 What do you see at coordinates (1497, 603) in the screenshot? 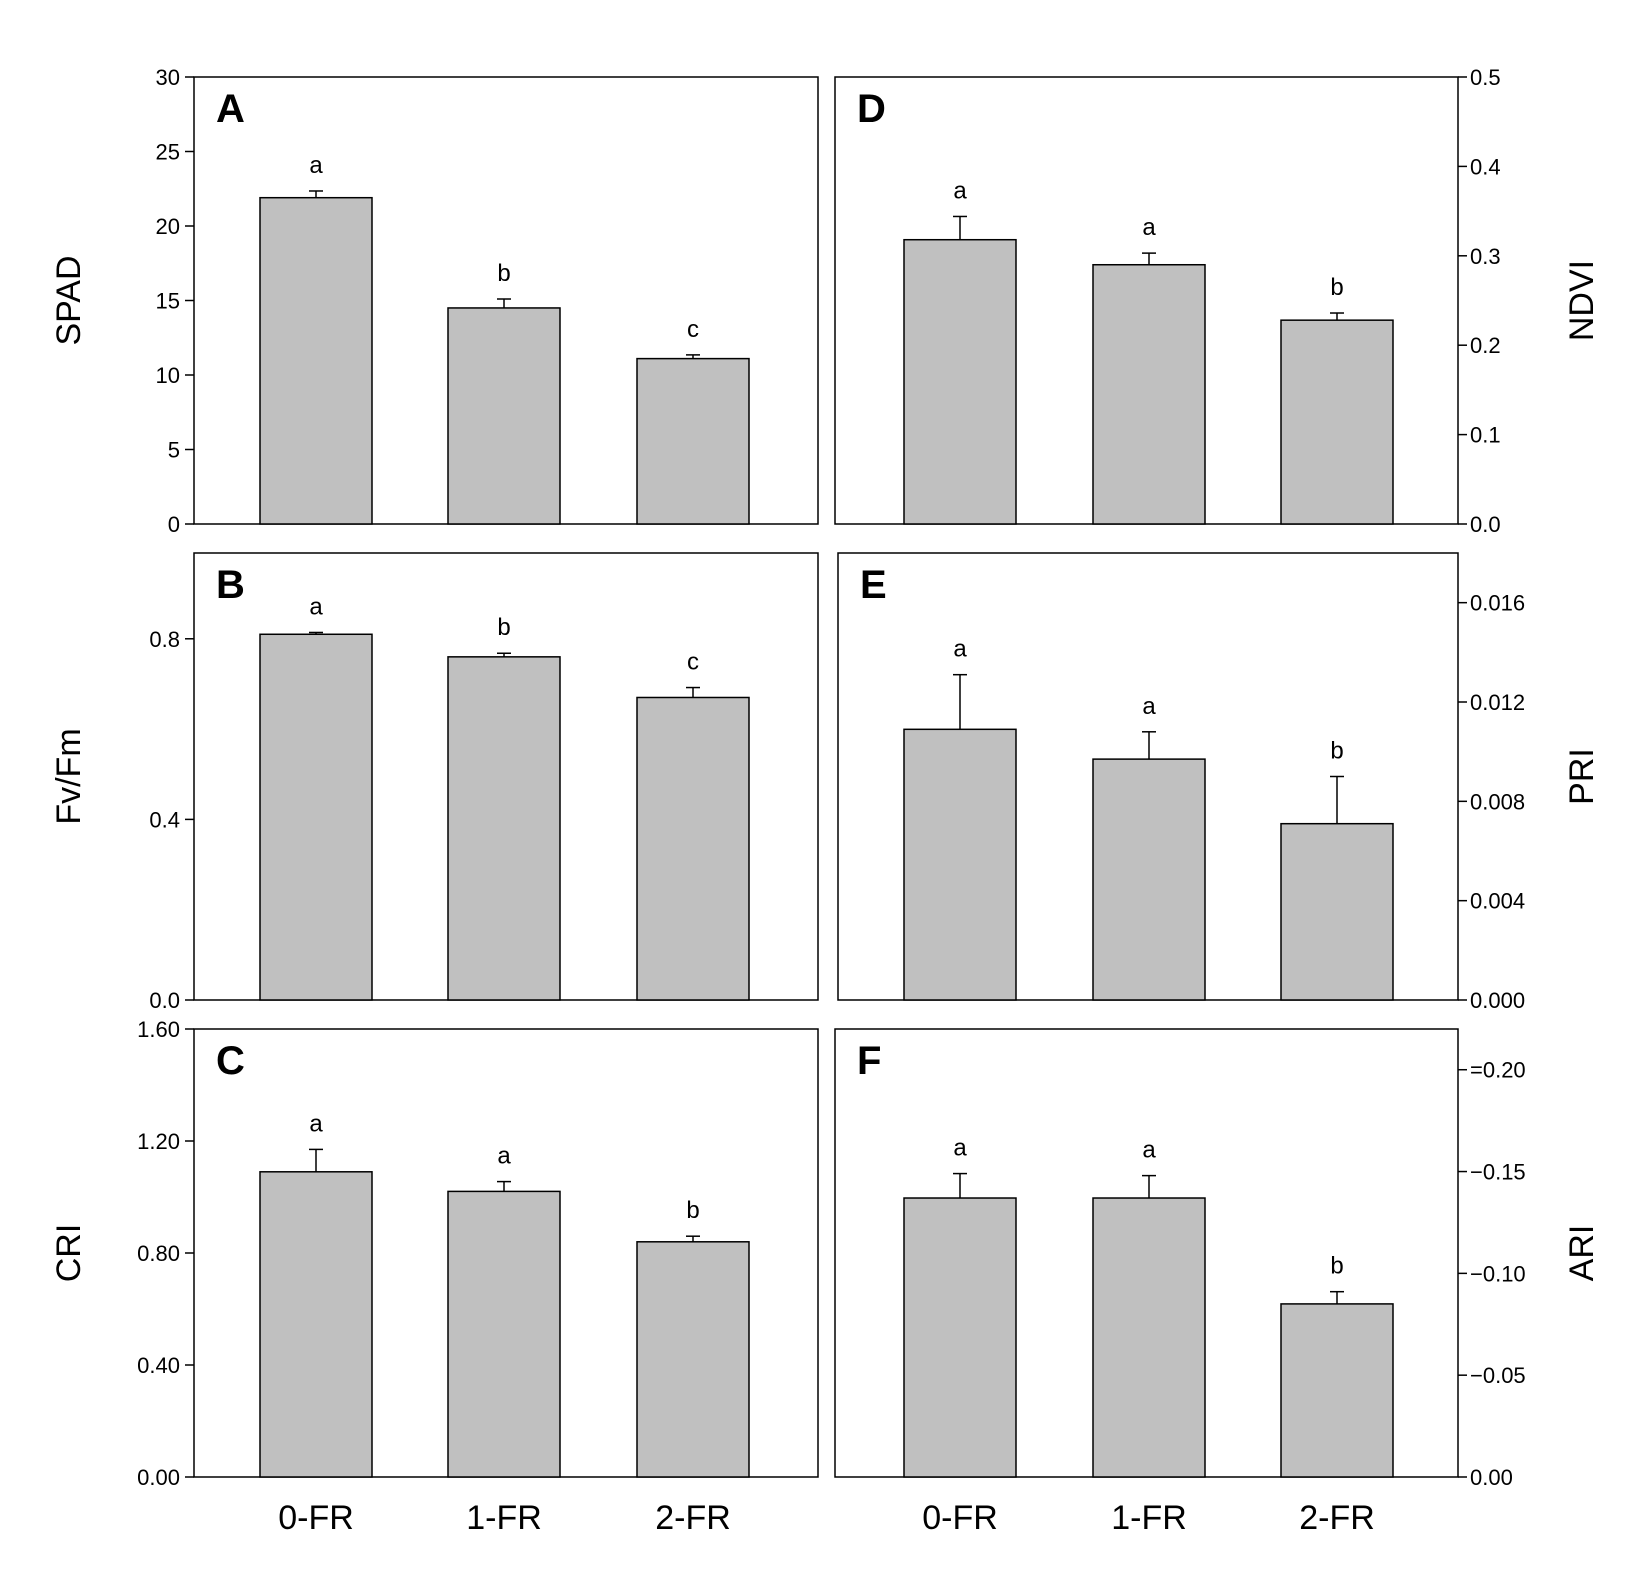
I see `y-tick-label: 0.016` at bounding box center [1497, 603].